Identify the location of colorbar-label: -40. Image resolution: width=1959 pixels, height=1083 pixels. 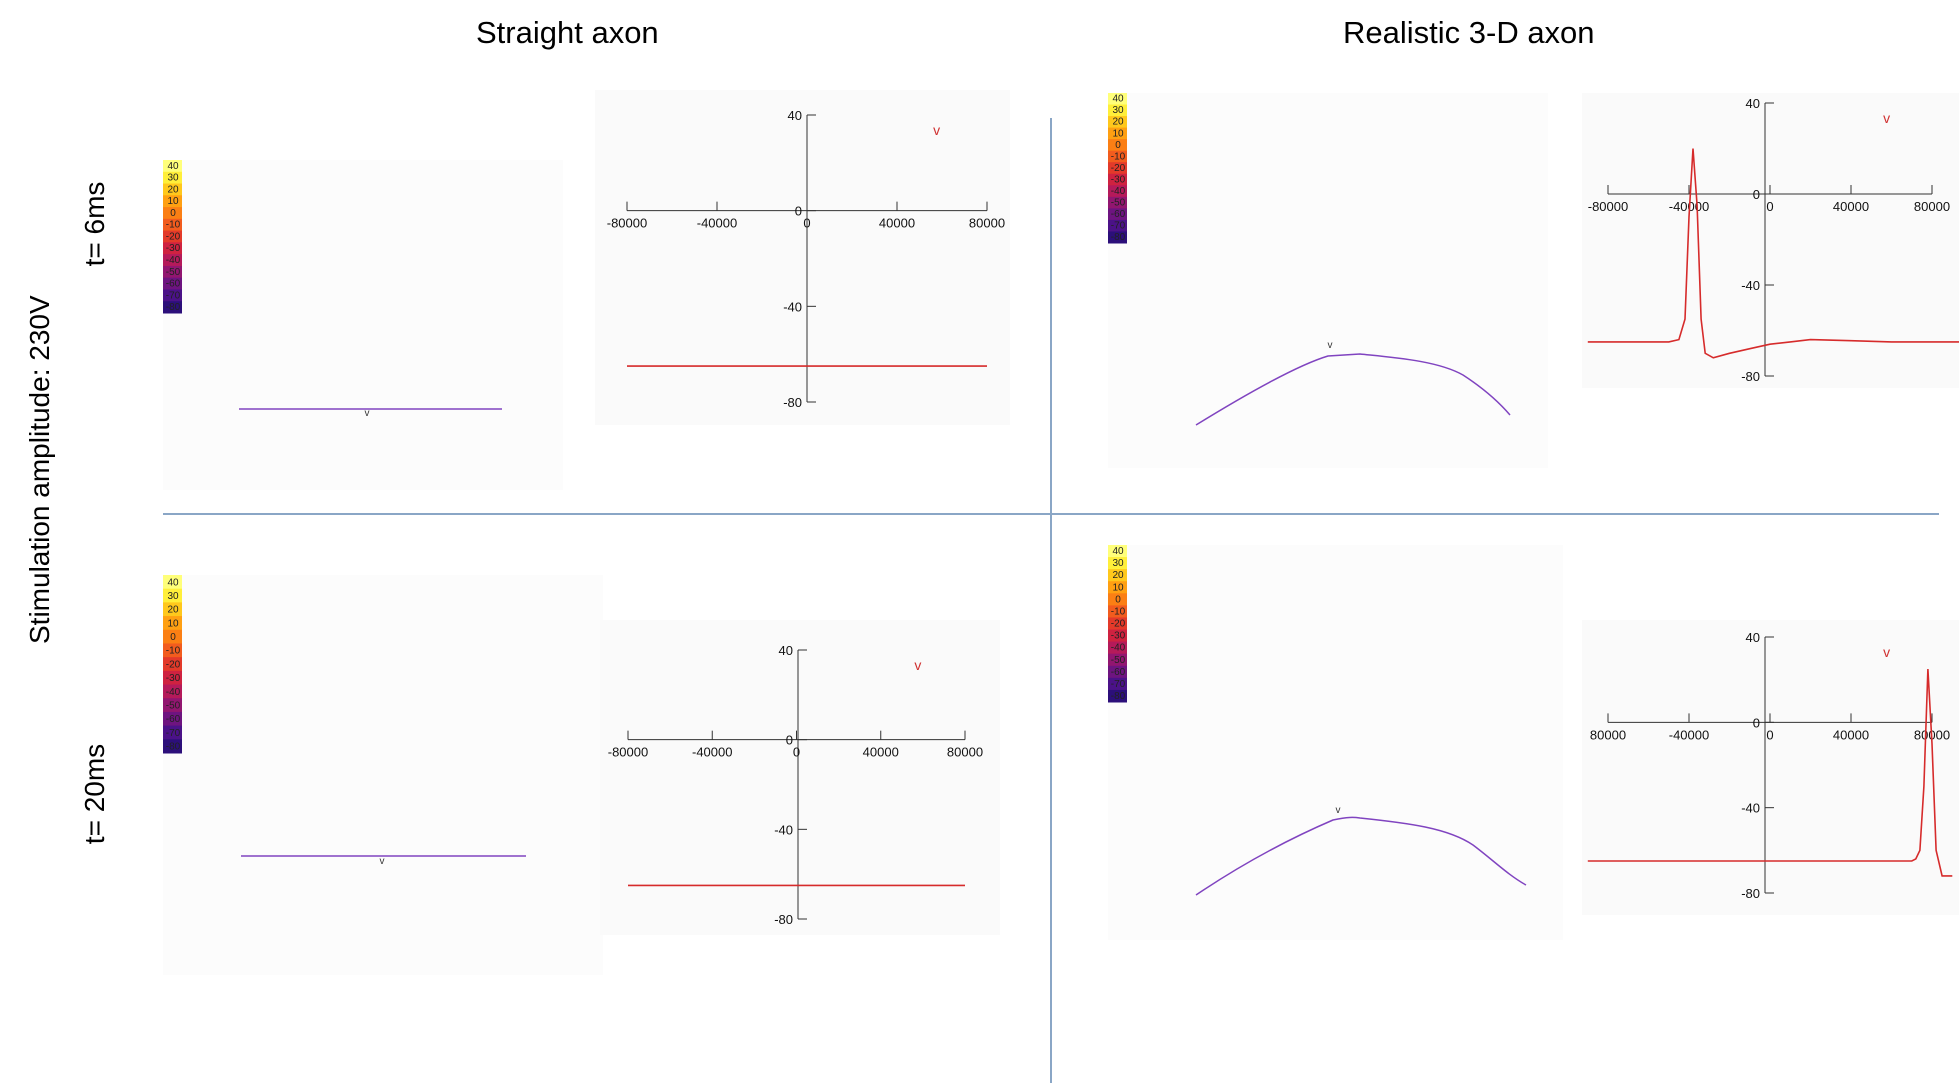
(1118, 648).